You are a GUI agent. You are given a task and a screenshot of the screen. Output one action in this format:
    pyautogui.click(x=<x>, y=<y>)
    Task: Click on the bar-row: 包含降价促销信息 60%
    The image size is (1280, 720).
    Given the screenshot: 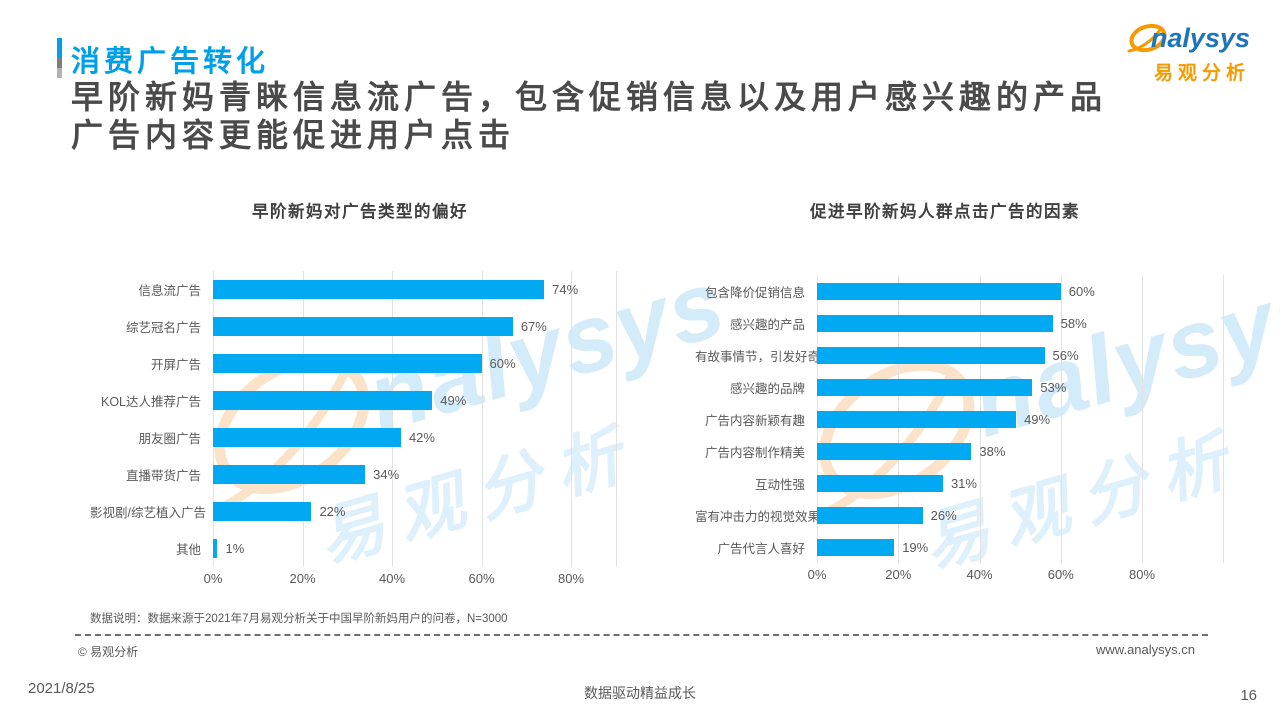 What is the action you would take?
    pyautogui.click(x=945, y=291)
    